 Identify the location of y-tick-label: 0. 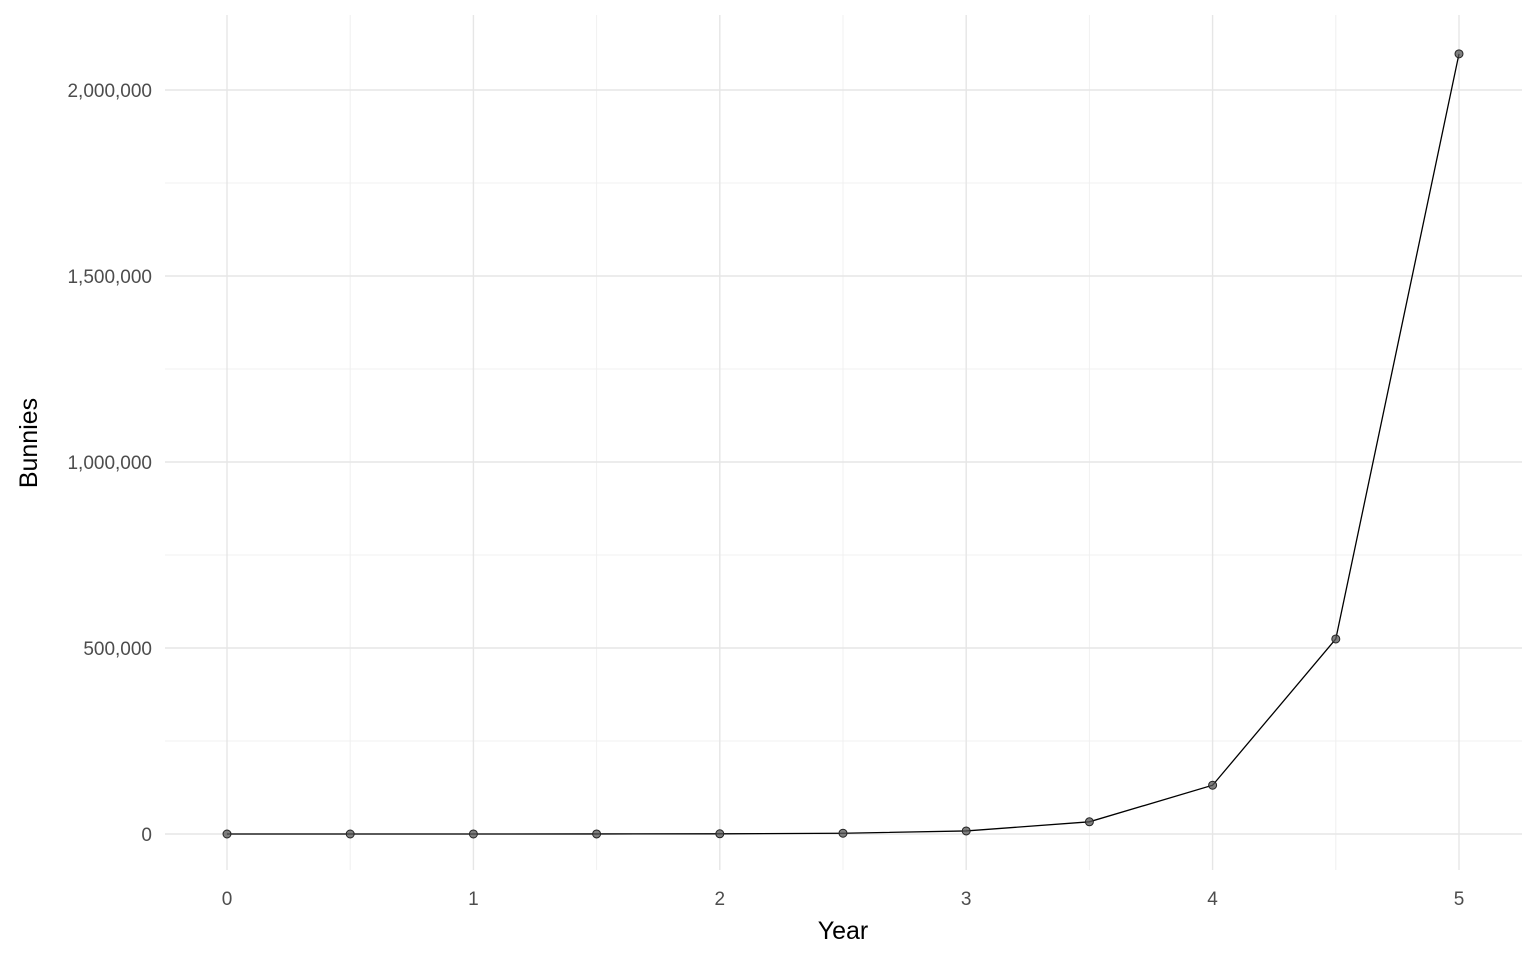
(146, 835).